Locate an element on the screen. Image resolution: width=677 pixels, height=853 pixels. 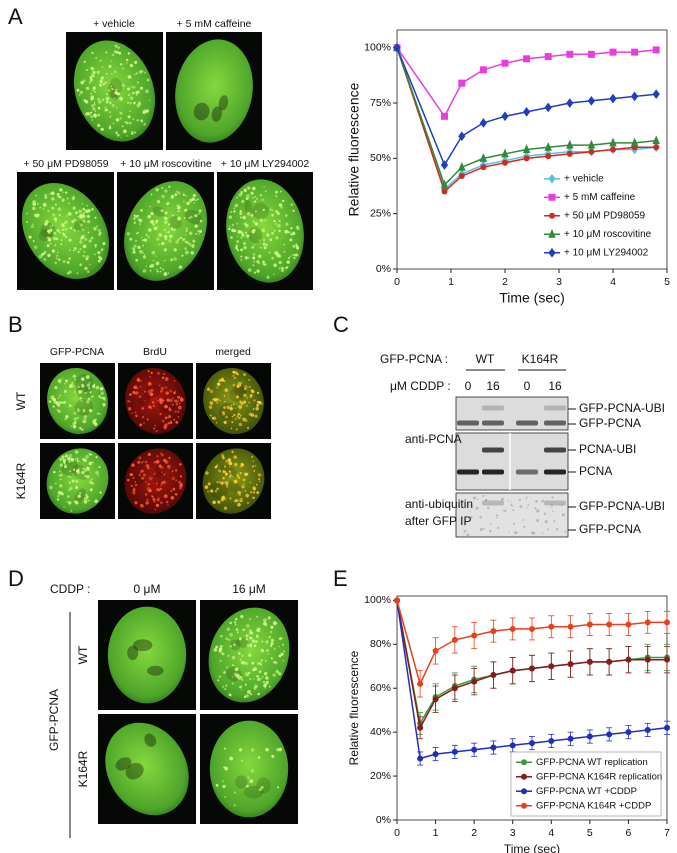
row-label: K164R is located at coordinates (21, 480).